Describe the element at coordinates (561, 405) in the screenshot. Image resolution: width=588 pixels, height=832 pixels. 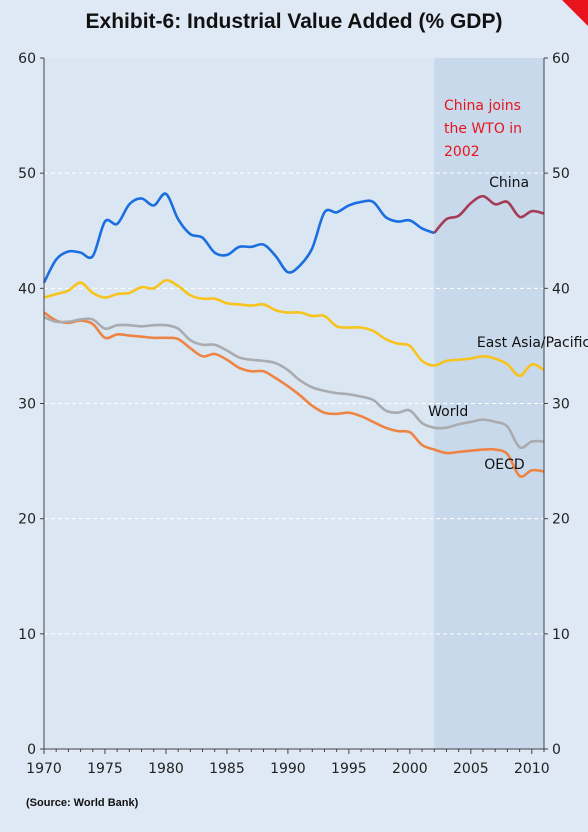
I see `y2-tick-label: 30` at that location.